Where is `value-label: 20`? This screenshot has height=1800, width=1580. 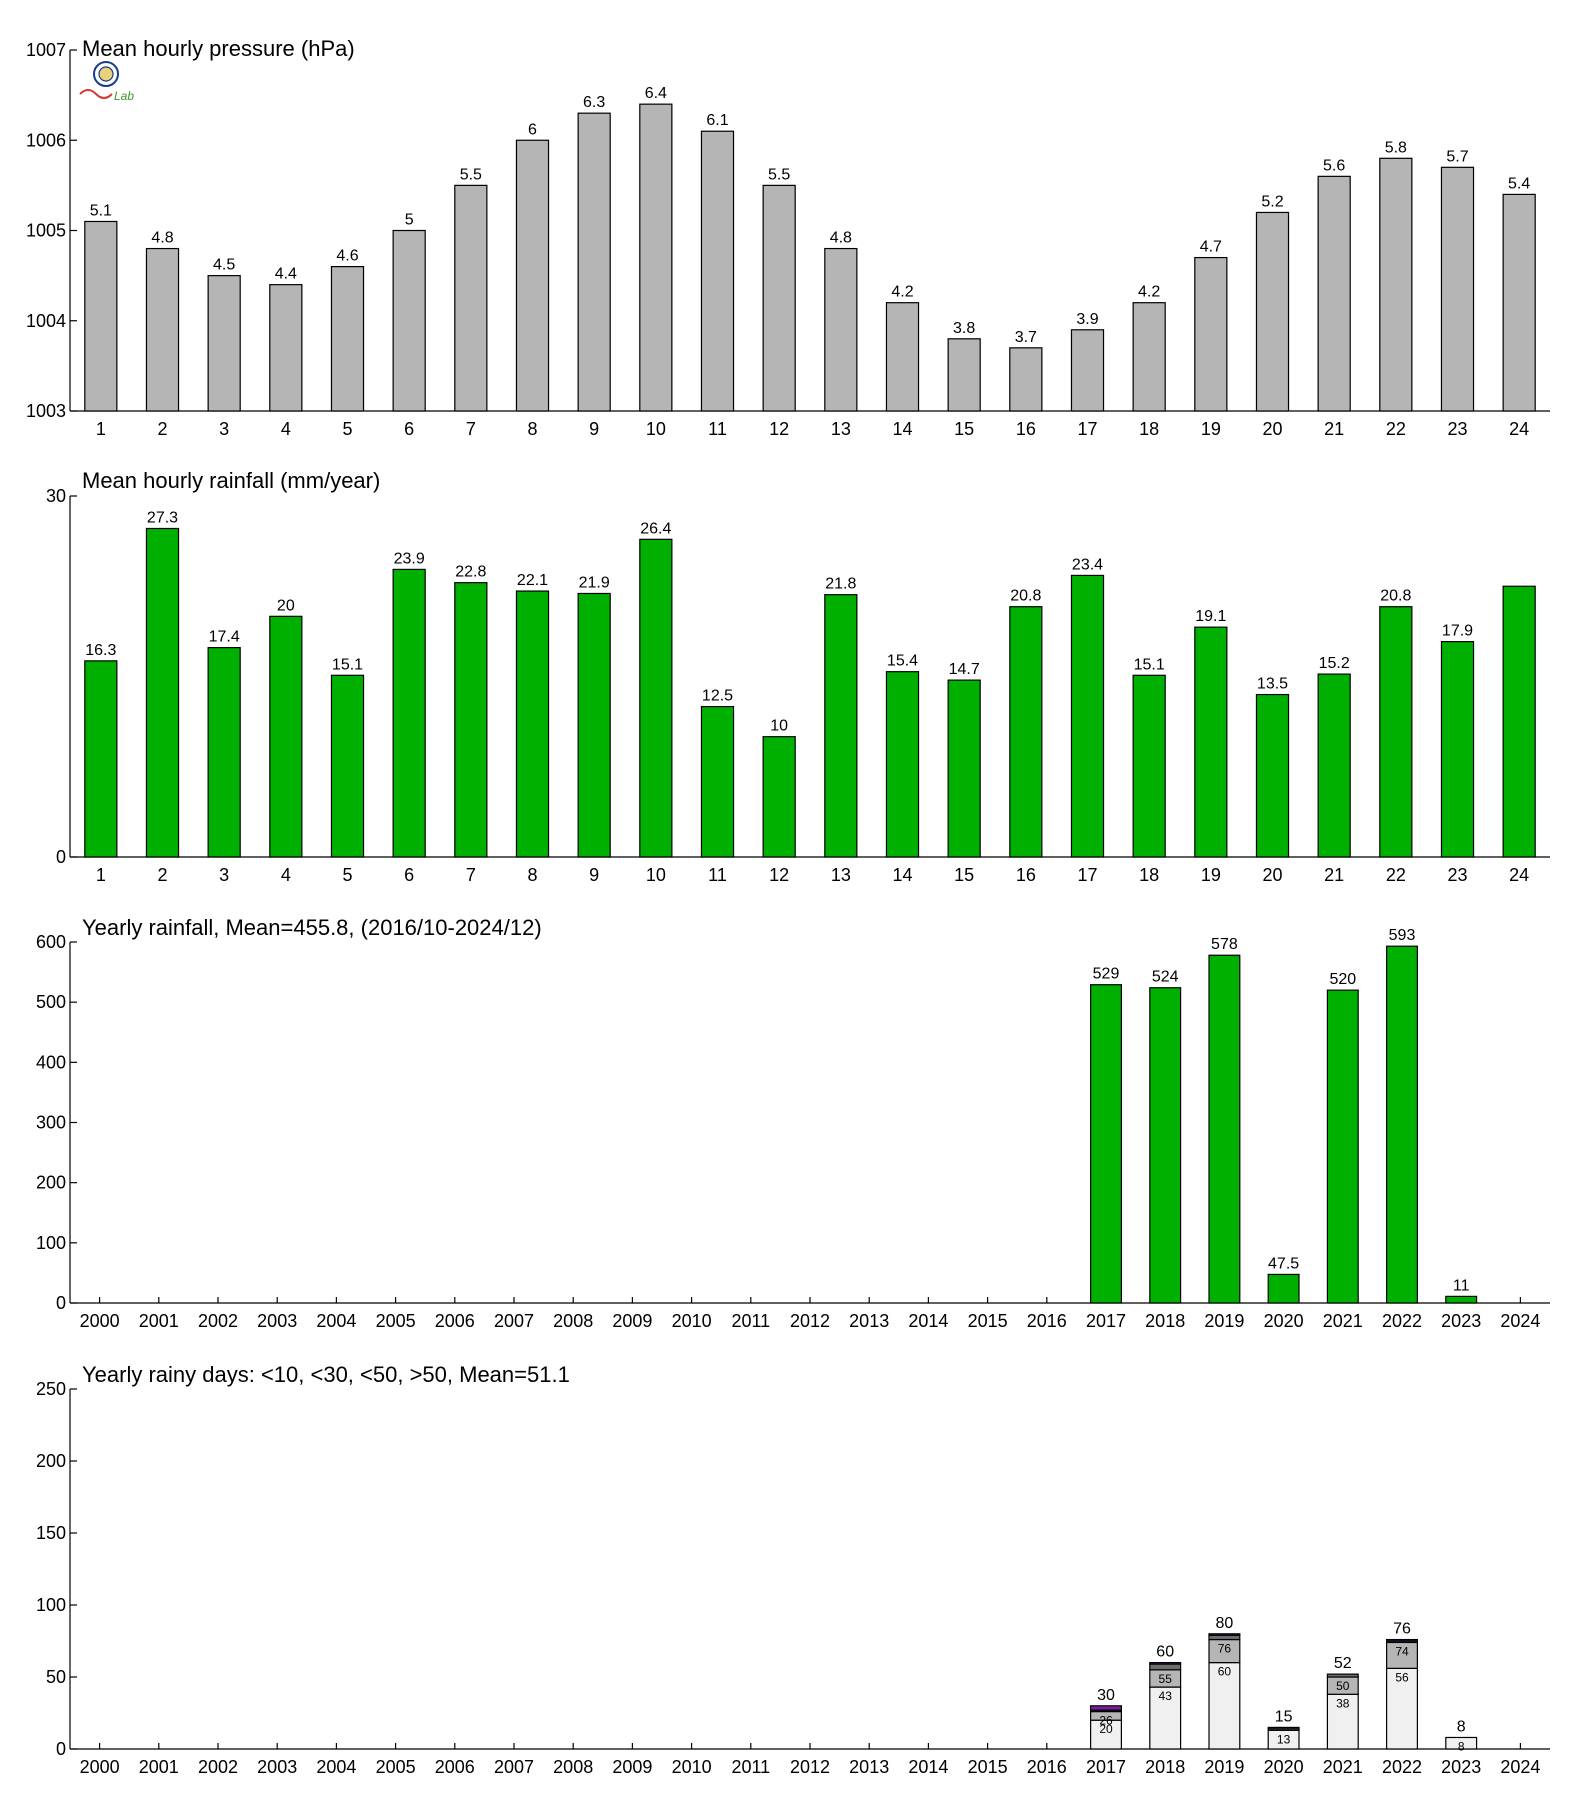
value-label: 20 is located at coordinates (286, 605).